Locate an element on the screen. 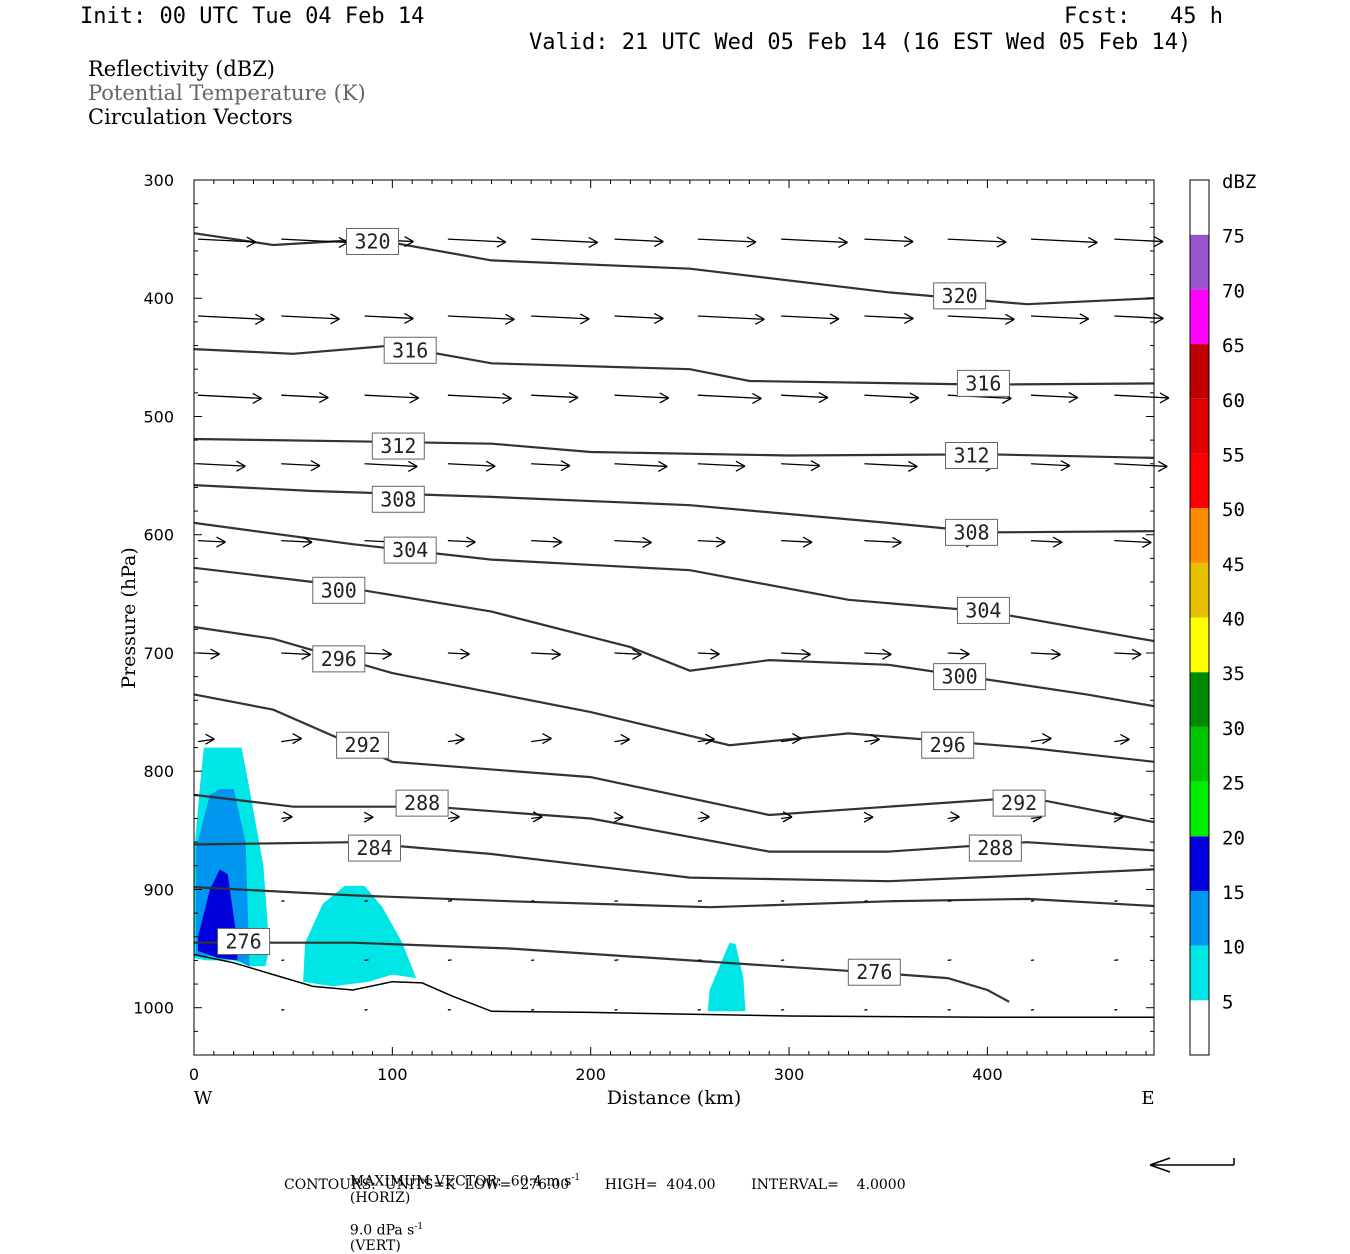 This screenshot has width=1350, height=1254. x-axis-title: Distance (km) is located at coordinates (674, 1098).